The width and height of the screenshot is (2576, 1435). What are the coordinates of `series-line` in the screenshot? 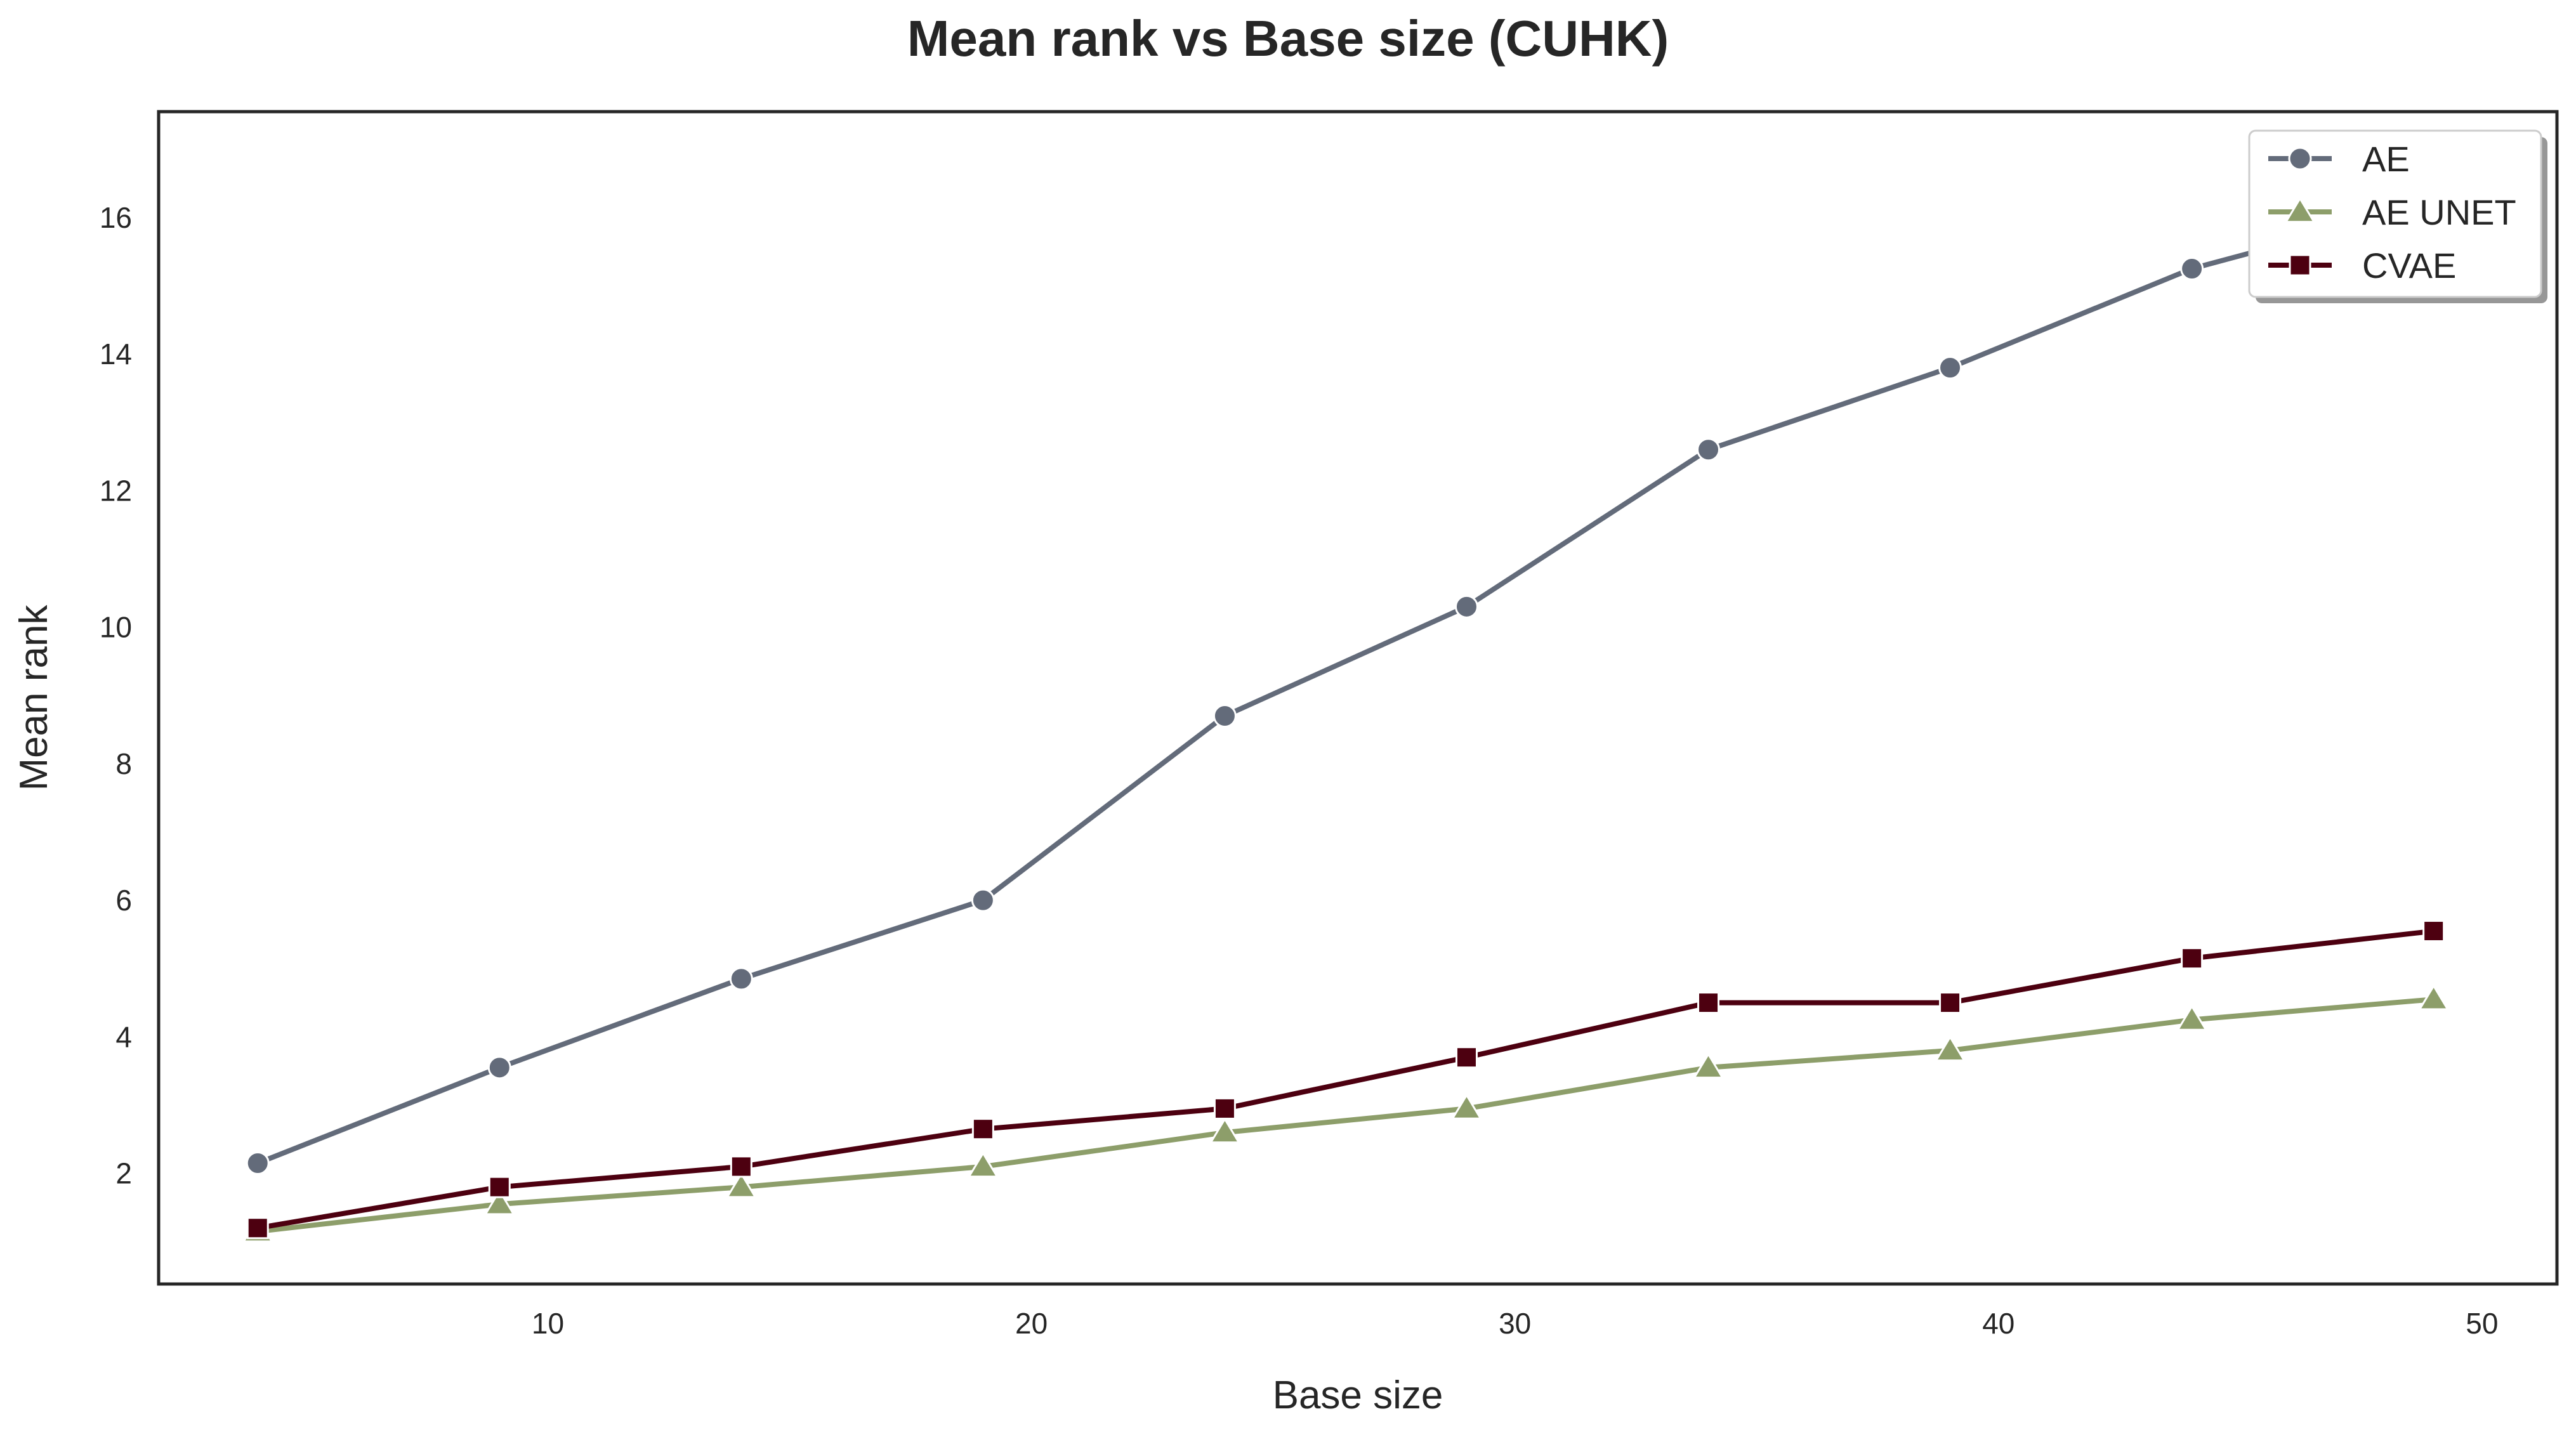 It's located at (1345, 1116).